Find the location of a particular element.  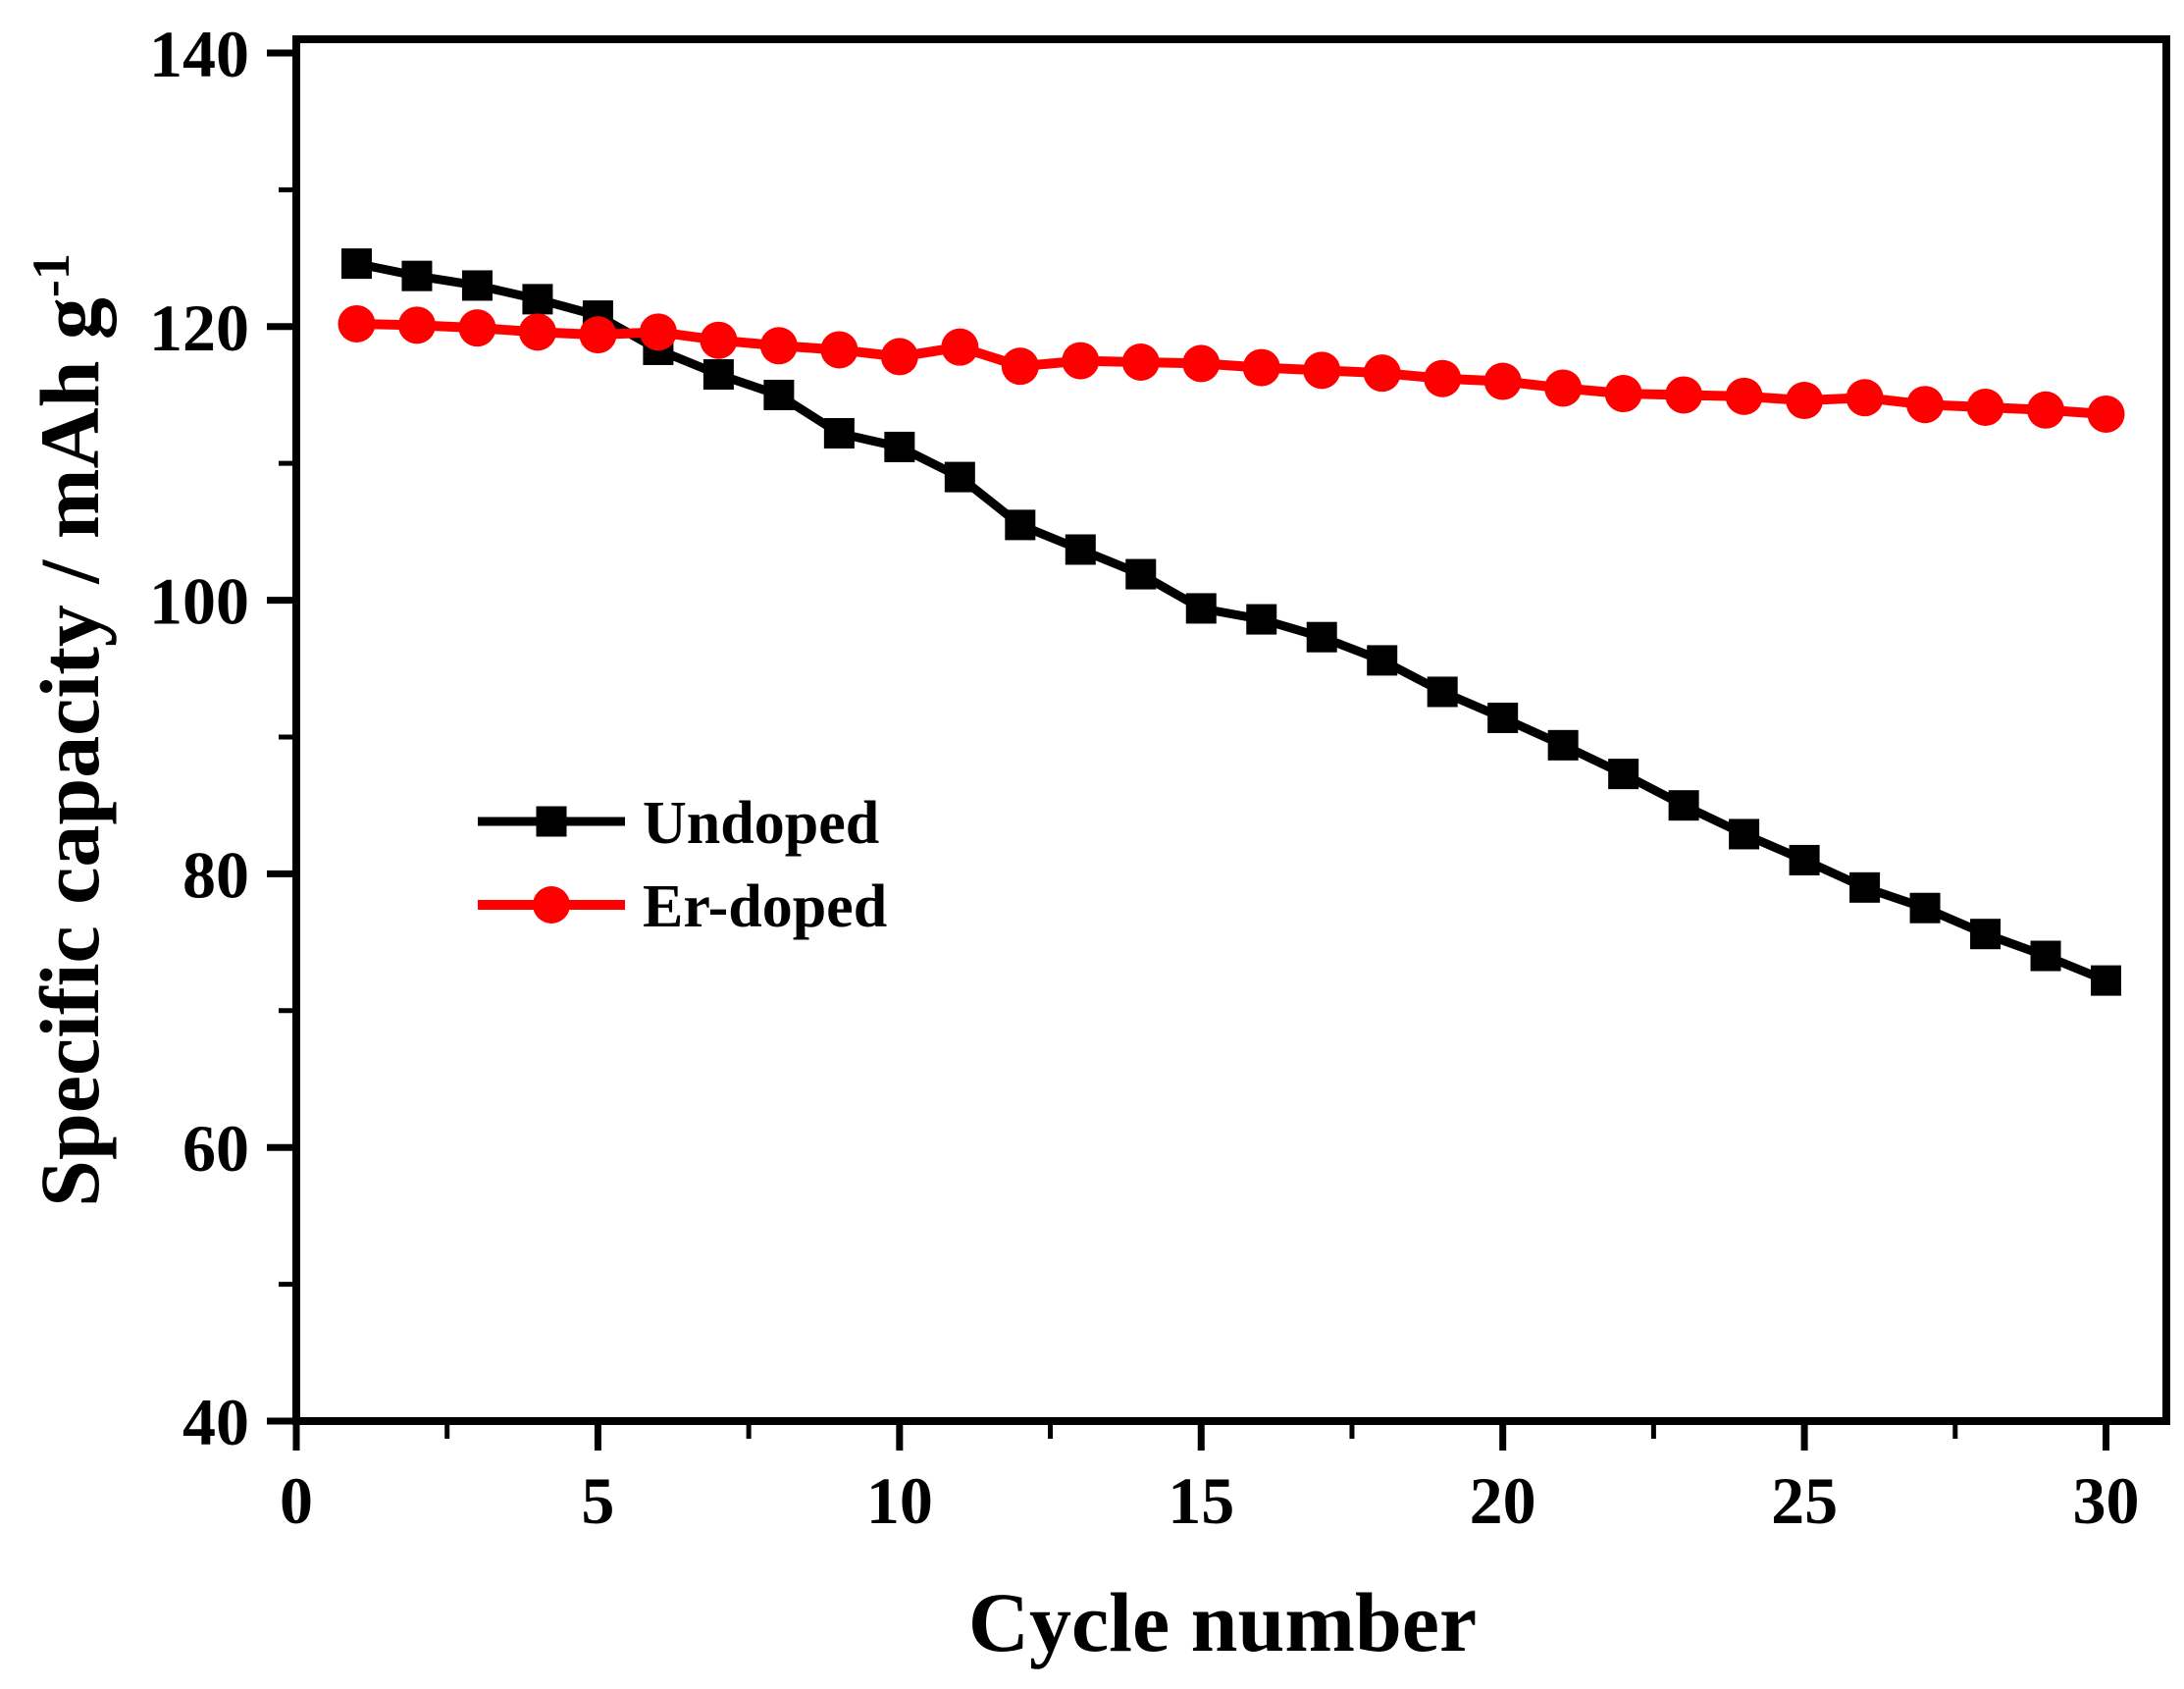

y-tick-label: 140 is located at coordinates (199, 54).